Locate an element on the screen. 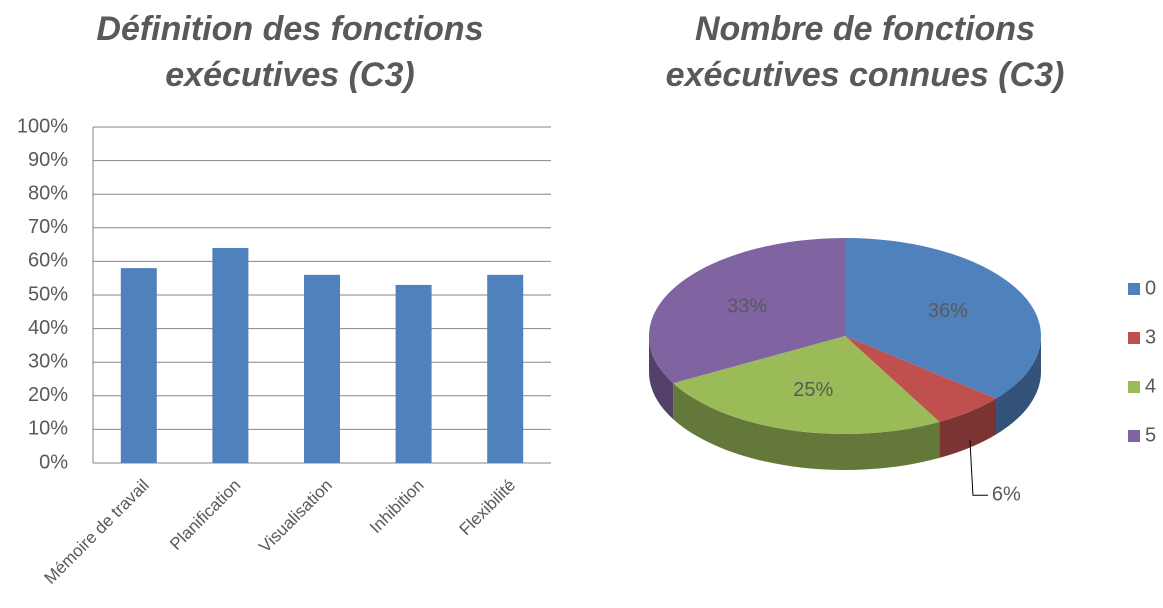 The image size is (1163, 608). legend-label: 3 is located at coordinates (1150, 337).